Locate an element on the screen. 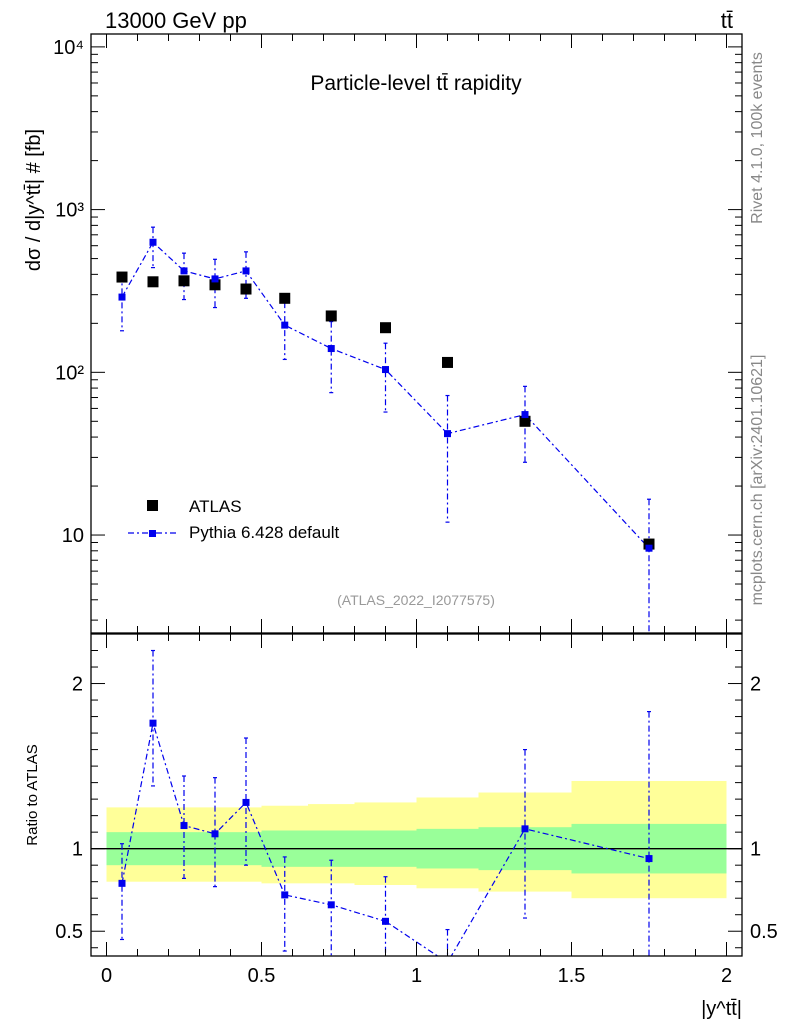 Image resolution: width=786 pixels, height=1024 pixels. ratio-y-tick-label-right: 1 is located at coordinates (755, 850).